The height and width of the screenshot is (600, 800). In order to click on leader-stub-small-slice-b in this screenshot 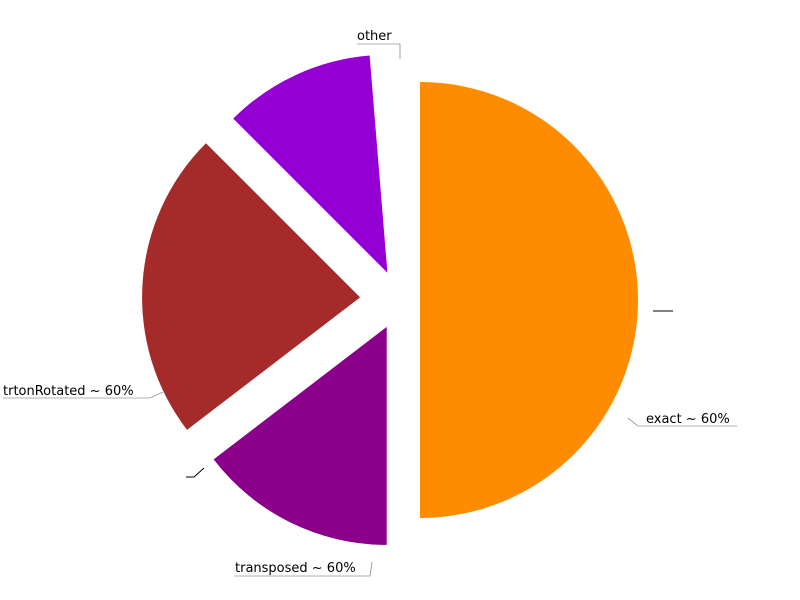, I will do `click(195, 472)`.